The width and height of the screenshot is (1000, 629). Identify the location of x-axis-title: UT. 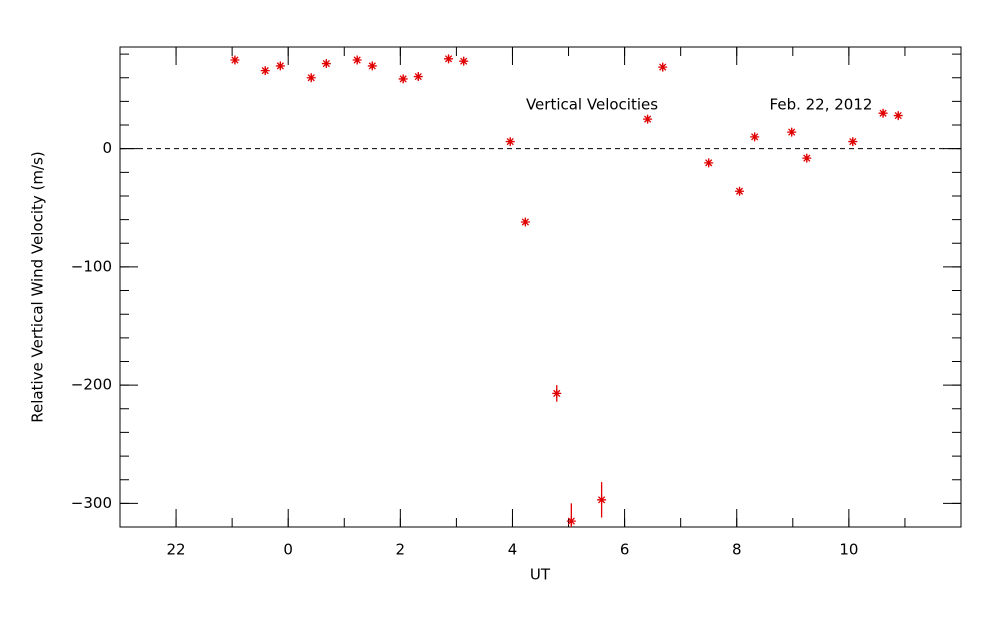
(540, 575).